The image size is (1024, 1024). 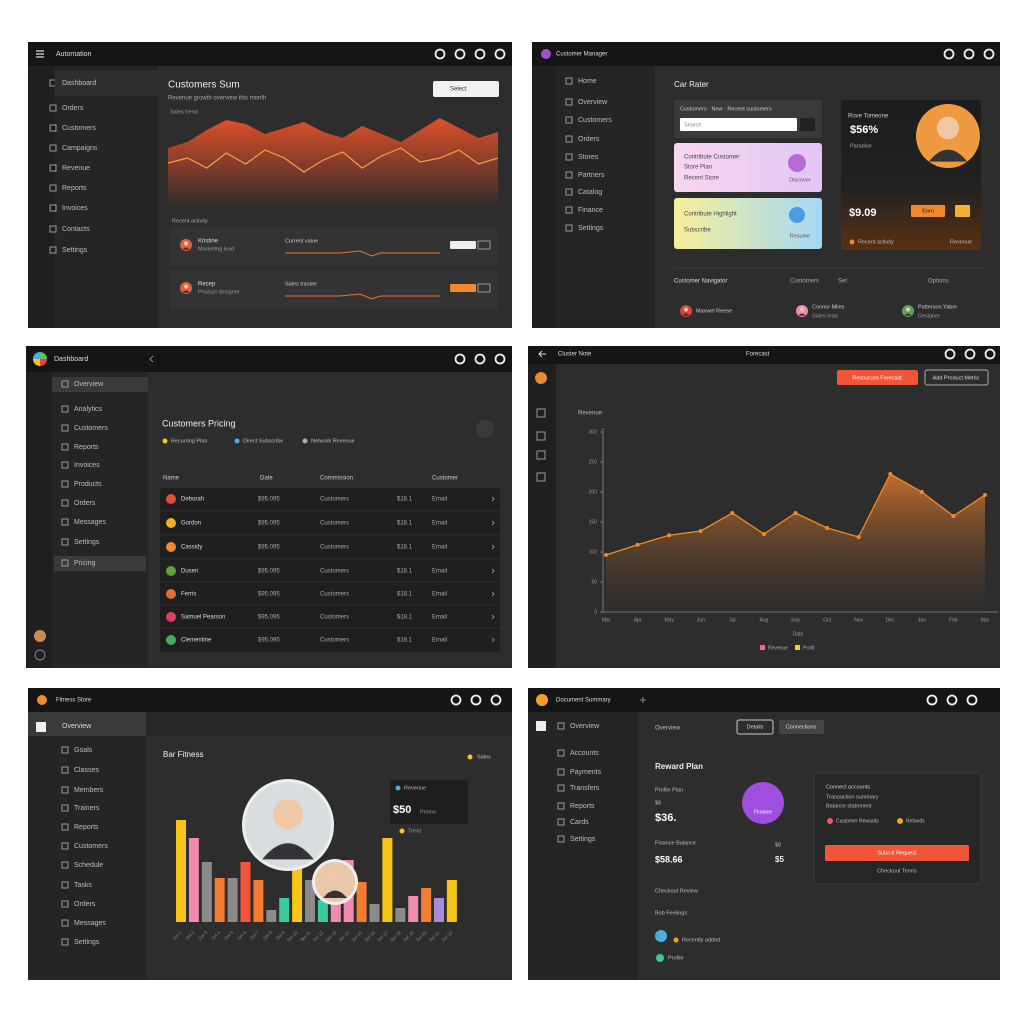 I want to click on window-icon, so click(x=460, y=54).